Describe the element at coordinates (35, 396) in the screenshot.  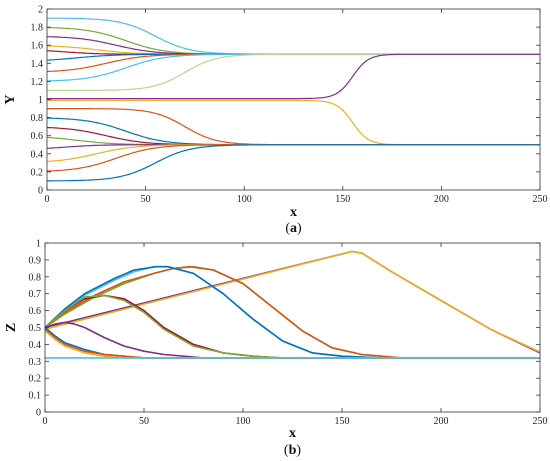
I see `y-tick-label: 0.1` at that location.